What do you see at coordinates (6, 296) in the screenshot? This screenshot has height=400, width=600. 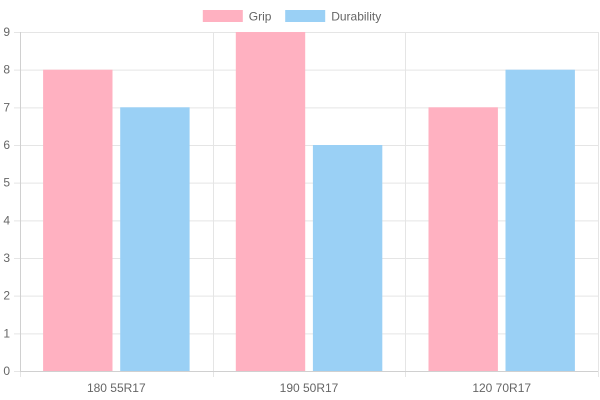 I see `y-tick-label: 2` at bounding box center [6, 296].